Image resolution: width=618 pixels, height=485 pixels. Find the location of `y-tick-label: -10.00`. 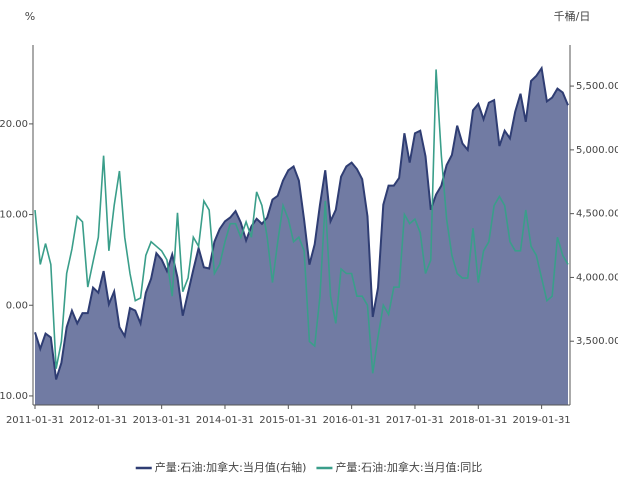

y-tick-label: -10.00 is located at coordinates (14, 396).